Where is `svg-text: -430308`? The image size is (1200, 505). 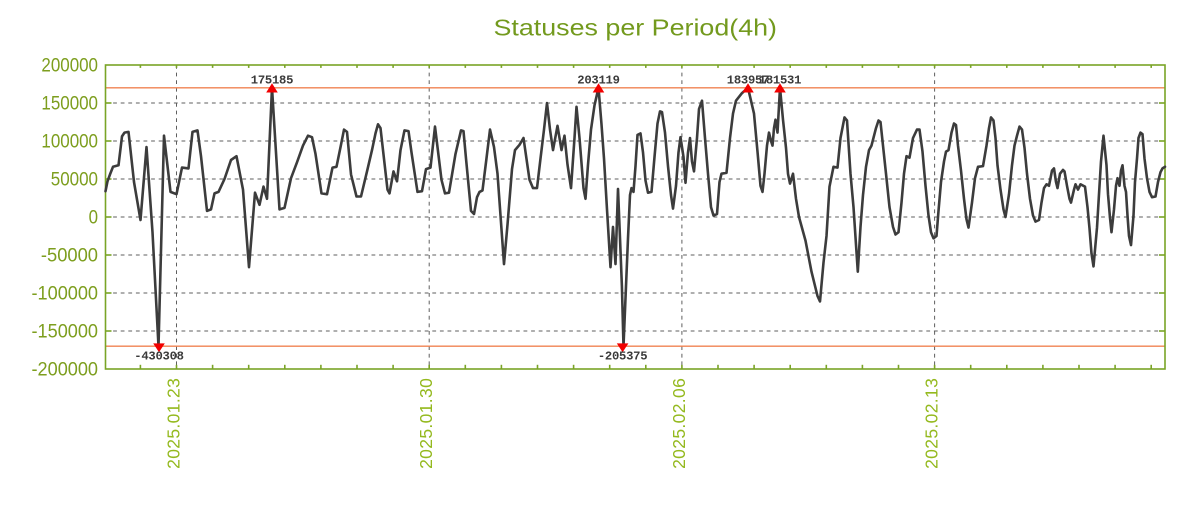
svg-text: -430308 is located at coordinates (158, 356).